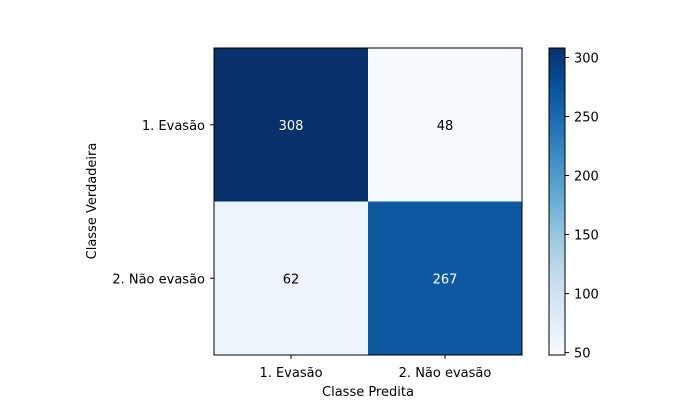 The image size is (700, 400). I want to click on x-axis-label: Classe Predita, so click(368, 392).